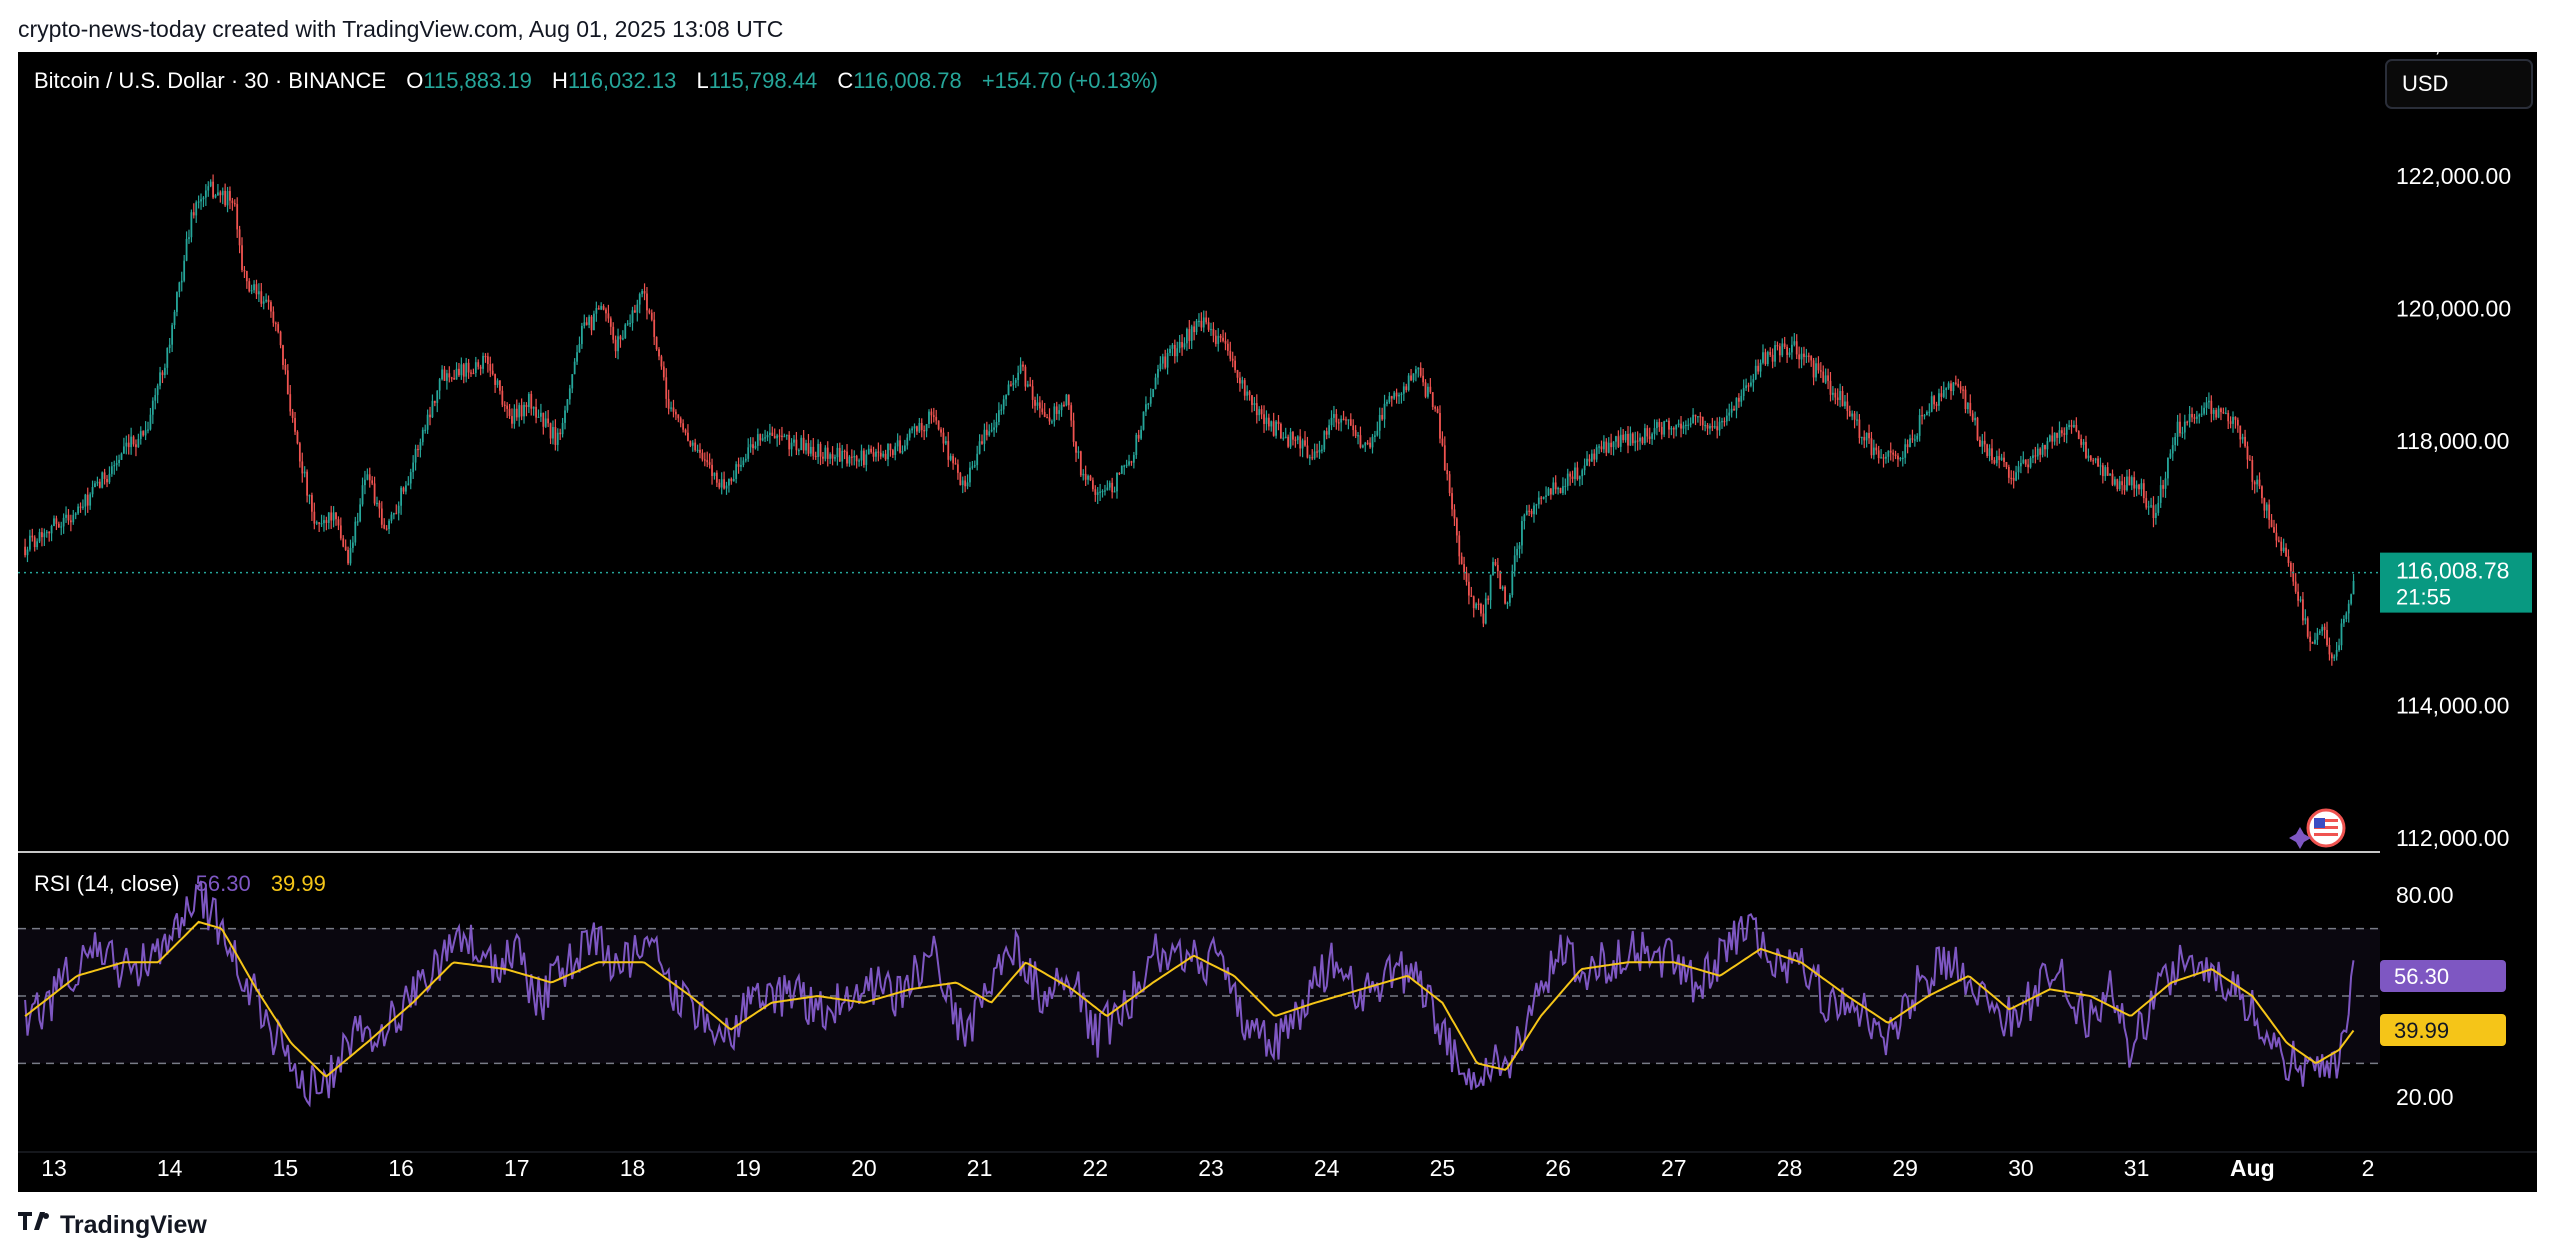 The width and height of the screenshot is (2560, 1258). What do you see at coordinates (2459, 84) in the screenshot?
I see `currency-button: USD` at bounding box center [2459, 84].